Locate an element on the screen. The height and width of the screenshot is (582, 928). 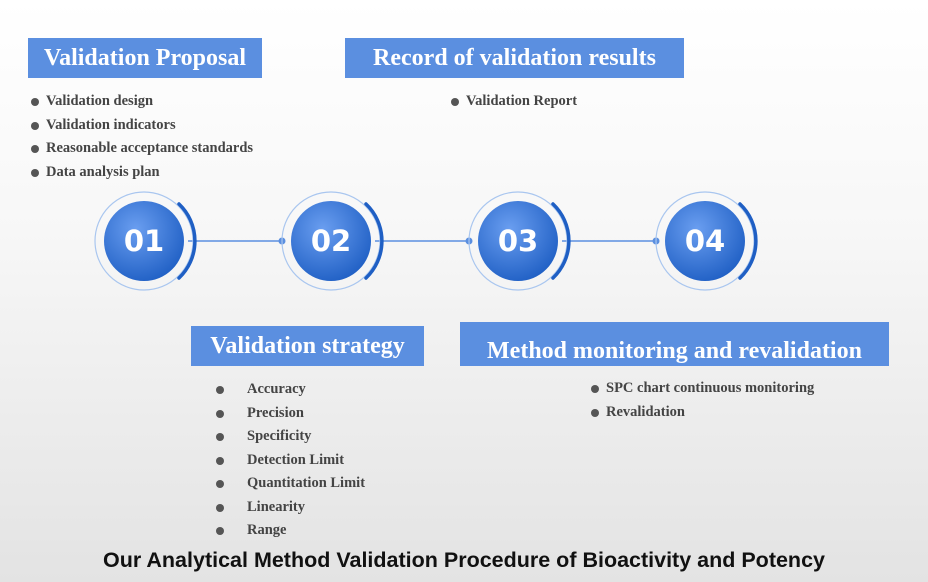
step-circle-2: 02 is located at coordinates (332, 241).